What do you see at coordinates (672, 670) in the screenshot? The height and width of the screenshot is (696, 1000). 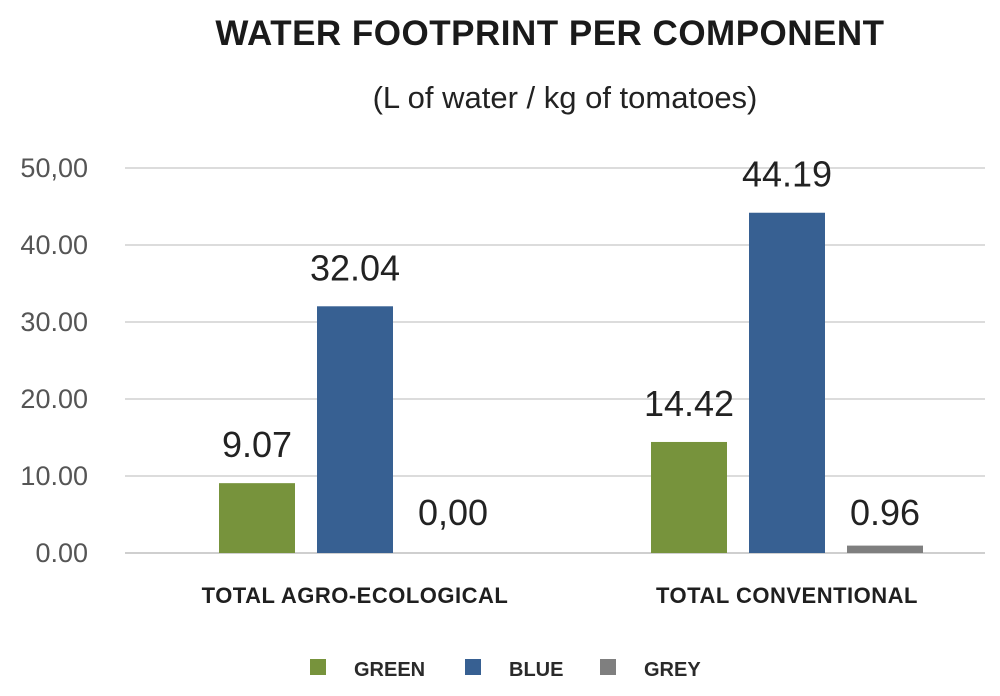 I see `legend-label: GREY` at bounding box center [672, 670].